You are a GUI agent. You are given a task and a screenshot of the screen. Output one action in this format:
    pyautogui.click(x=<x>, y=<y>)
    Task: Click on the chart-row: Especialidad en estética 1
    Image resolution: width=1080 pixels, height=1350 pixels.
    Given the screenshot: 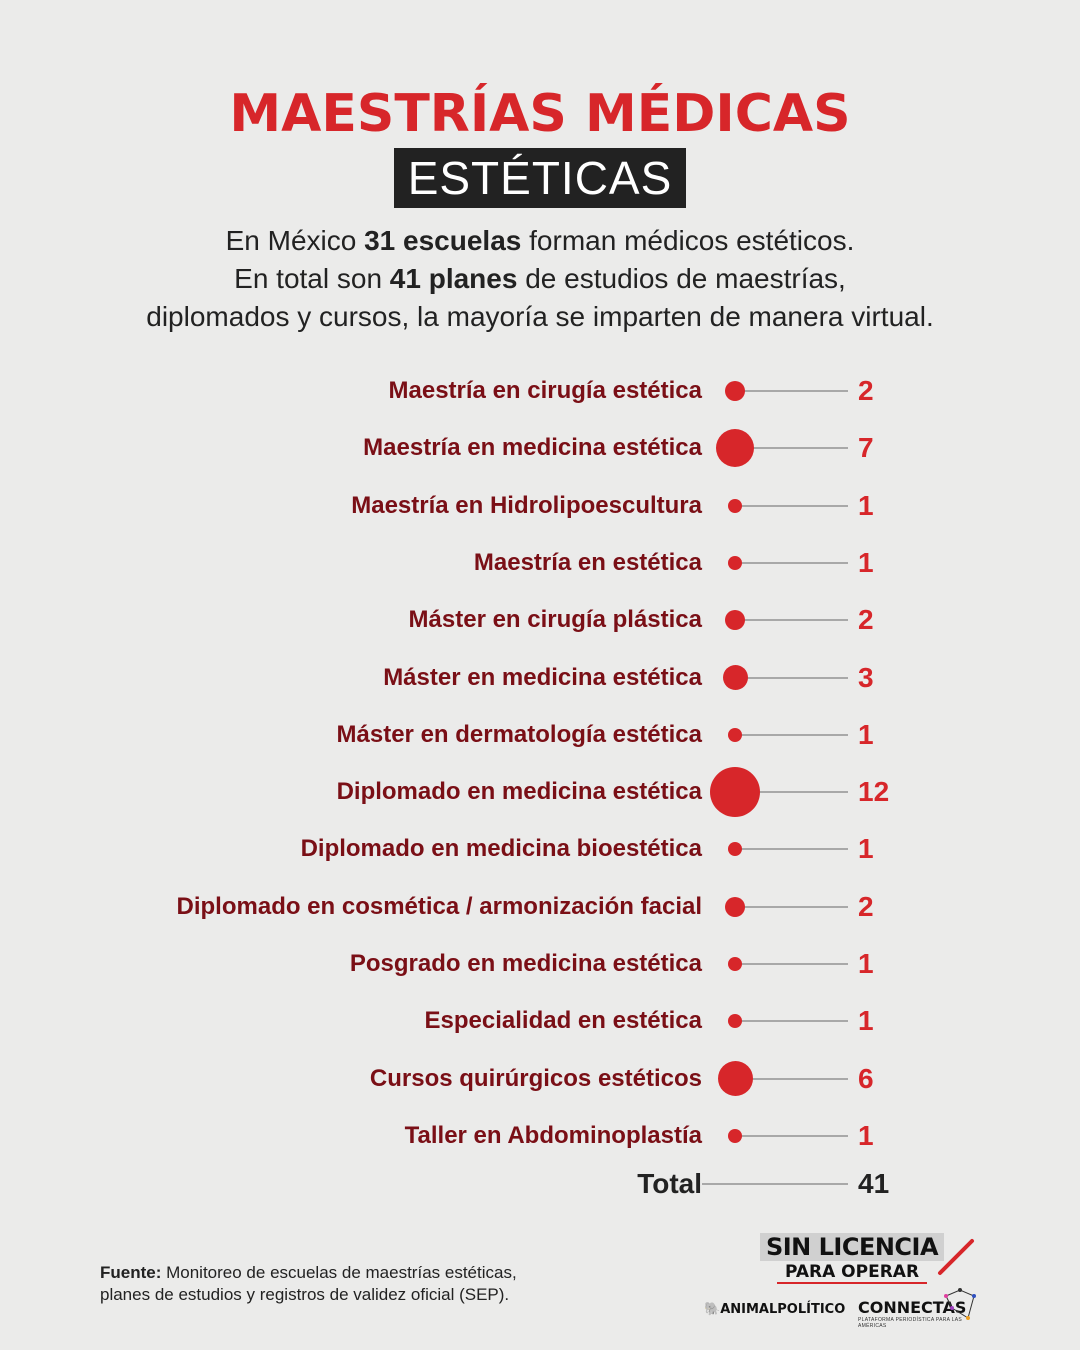 What is the action you would take?
    pyautogui.click(x=540, y=1021)
    